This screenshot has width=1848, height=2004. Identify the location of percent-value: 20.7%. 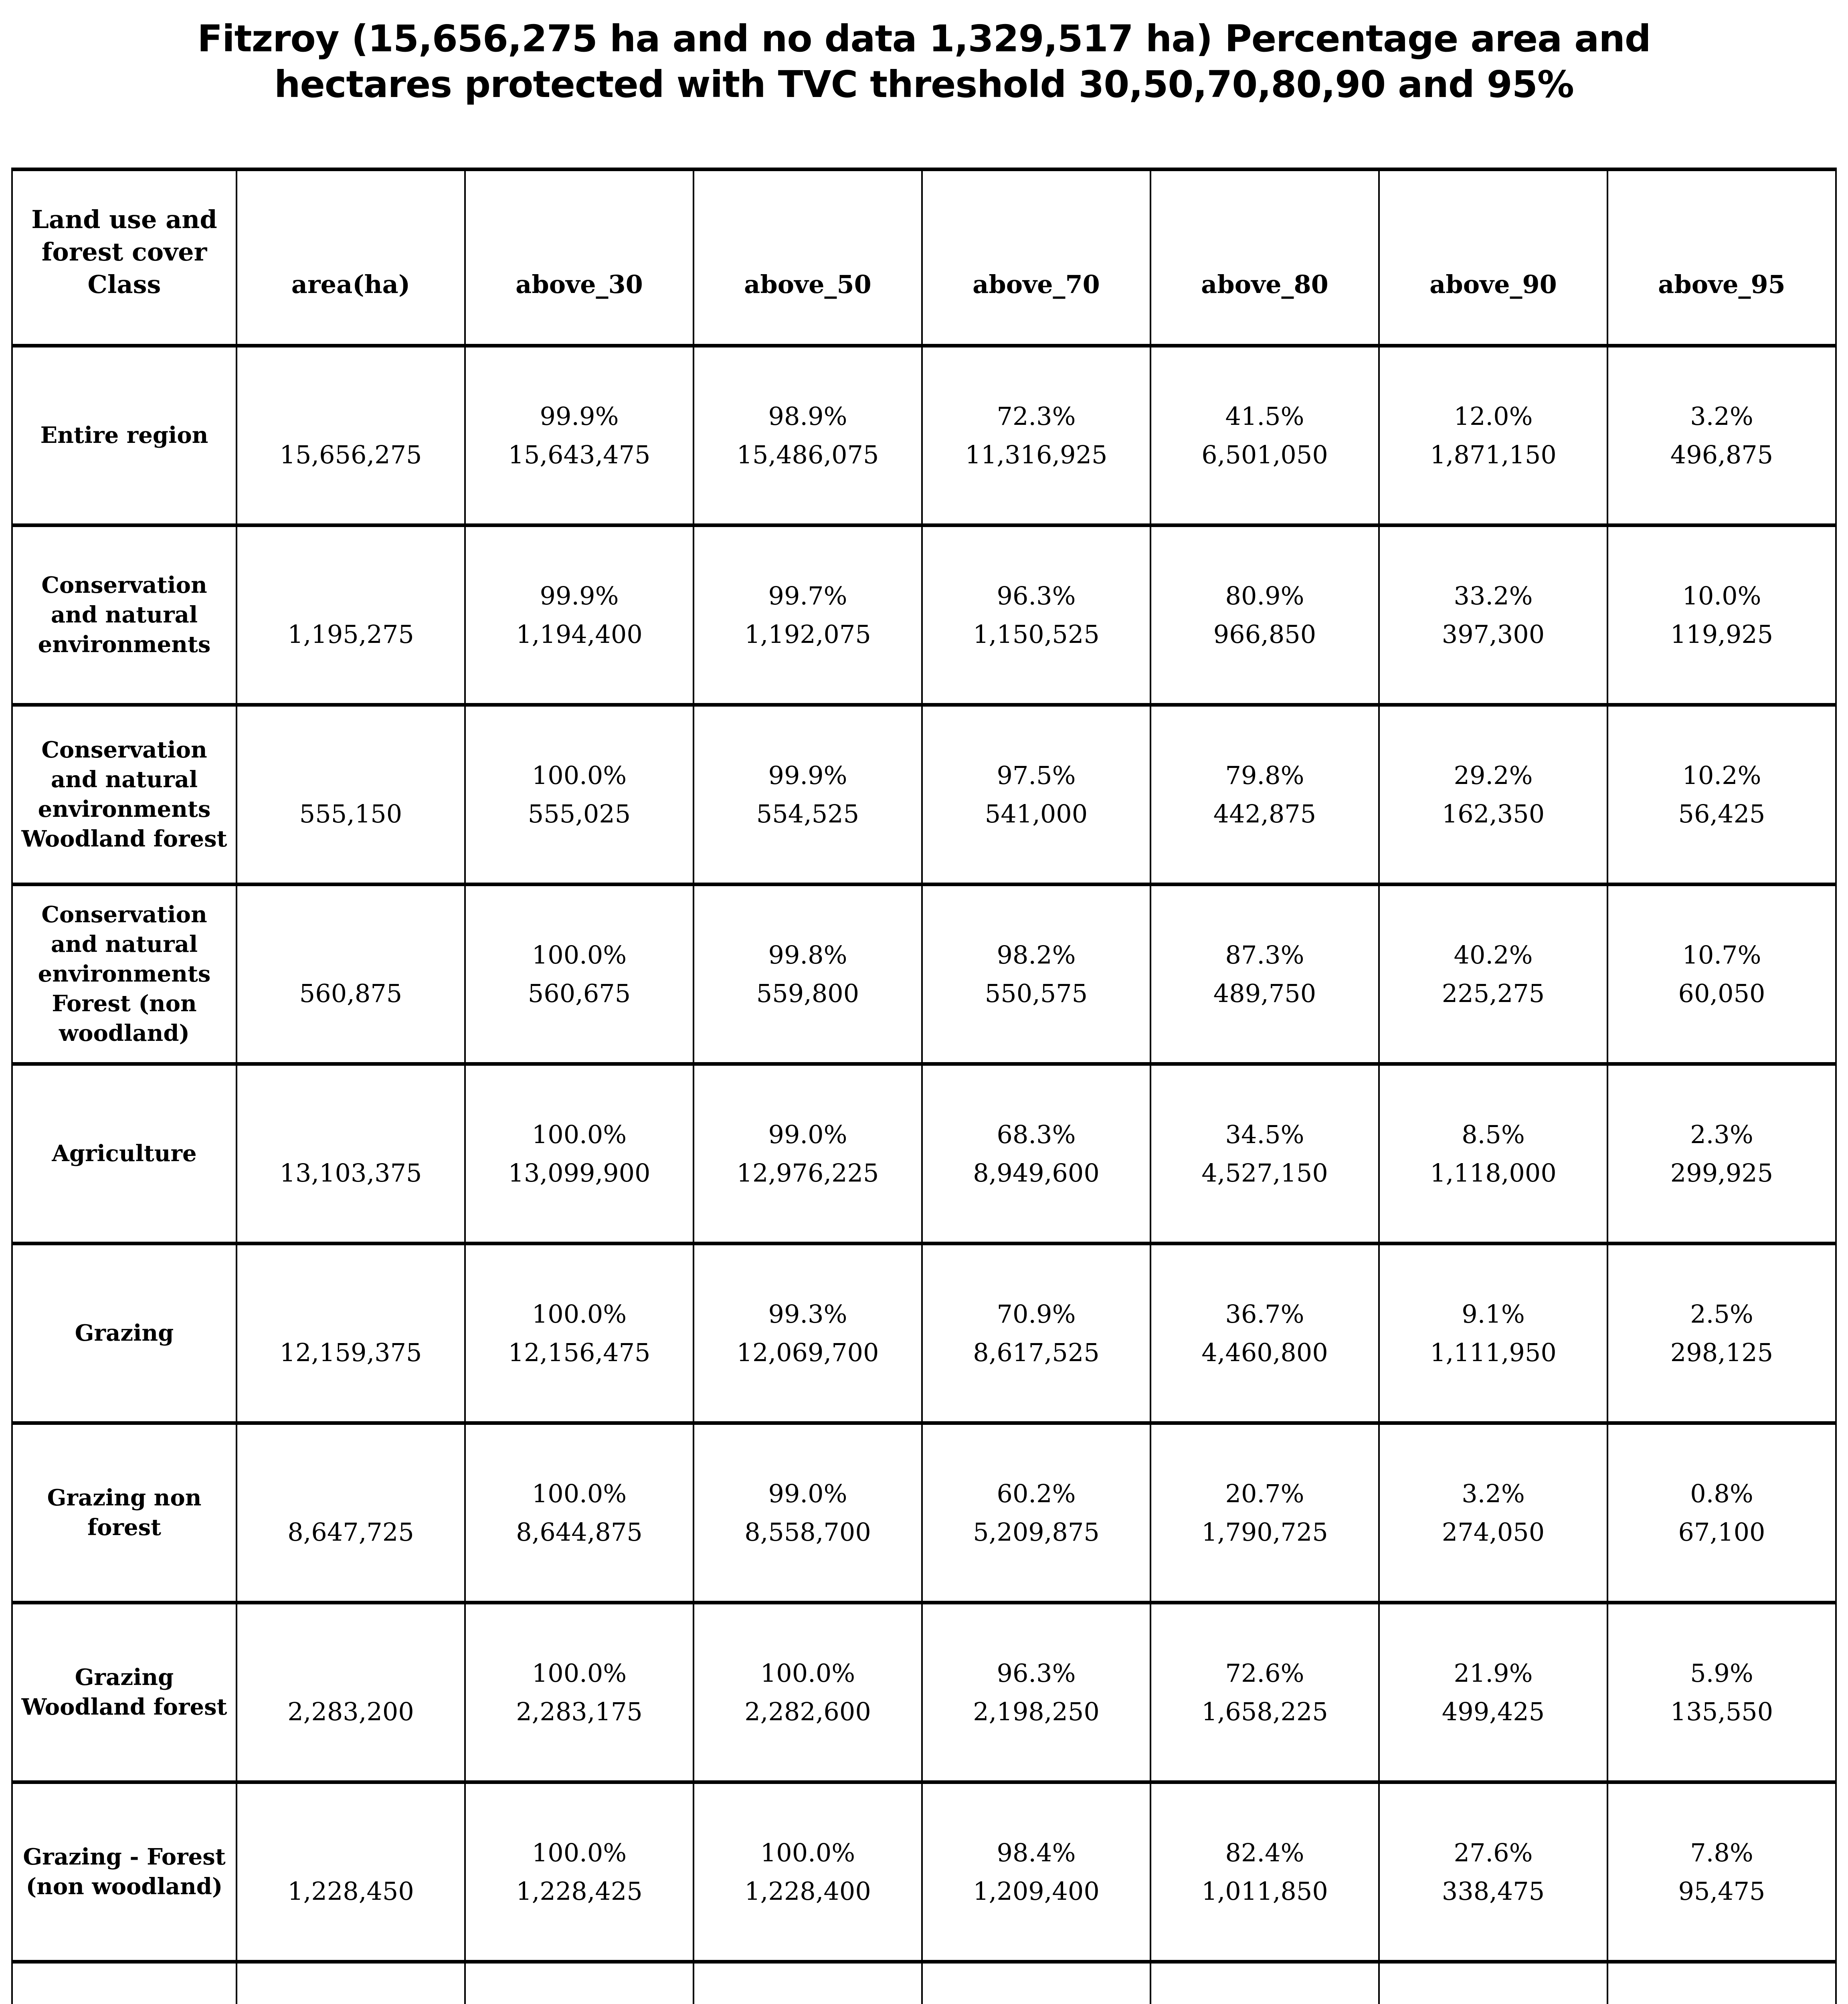
(1264, 1494).